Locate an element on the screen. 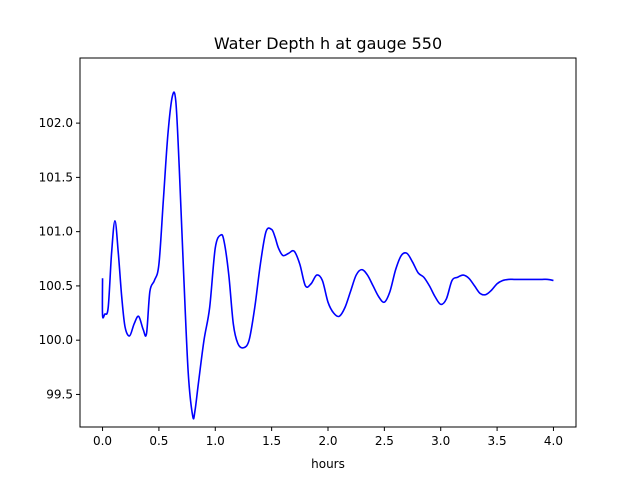  x-tick-label: 1.5 is located at coordinates (271, 441).